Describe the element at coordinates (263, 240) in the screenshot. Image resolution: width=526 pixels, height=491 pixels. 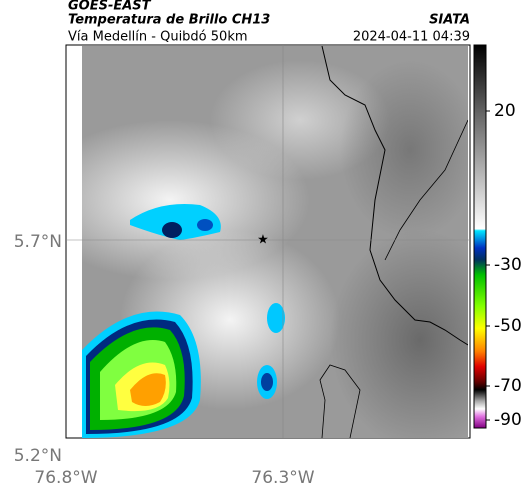
I see `city-marker: ★` at that location.